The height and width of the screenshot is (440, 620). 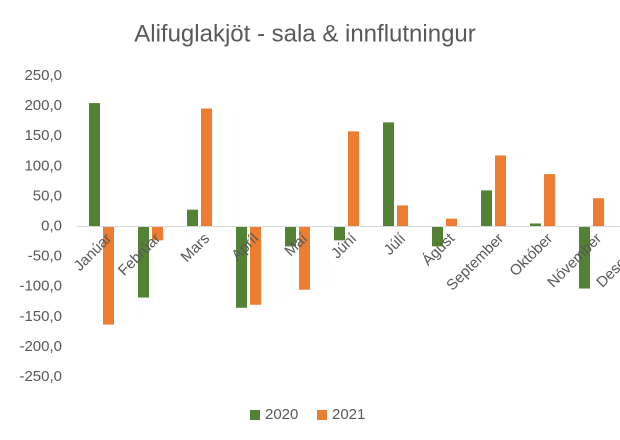 I want to click on y-tick-label: -50,0, so click(x=45, y=256).